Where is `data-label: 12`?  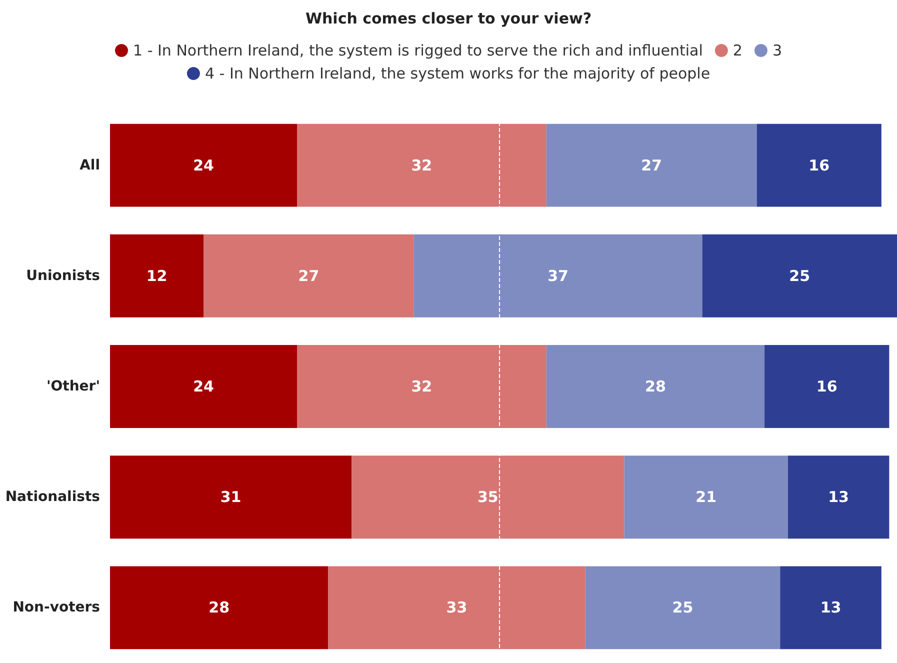
data-label: 12 is located at coordinates (157, 275).